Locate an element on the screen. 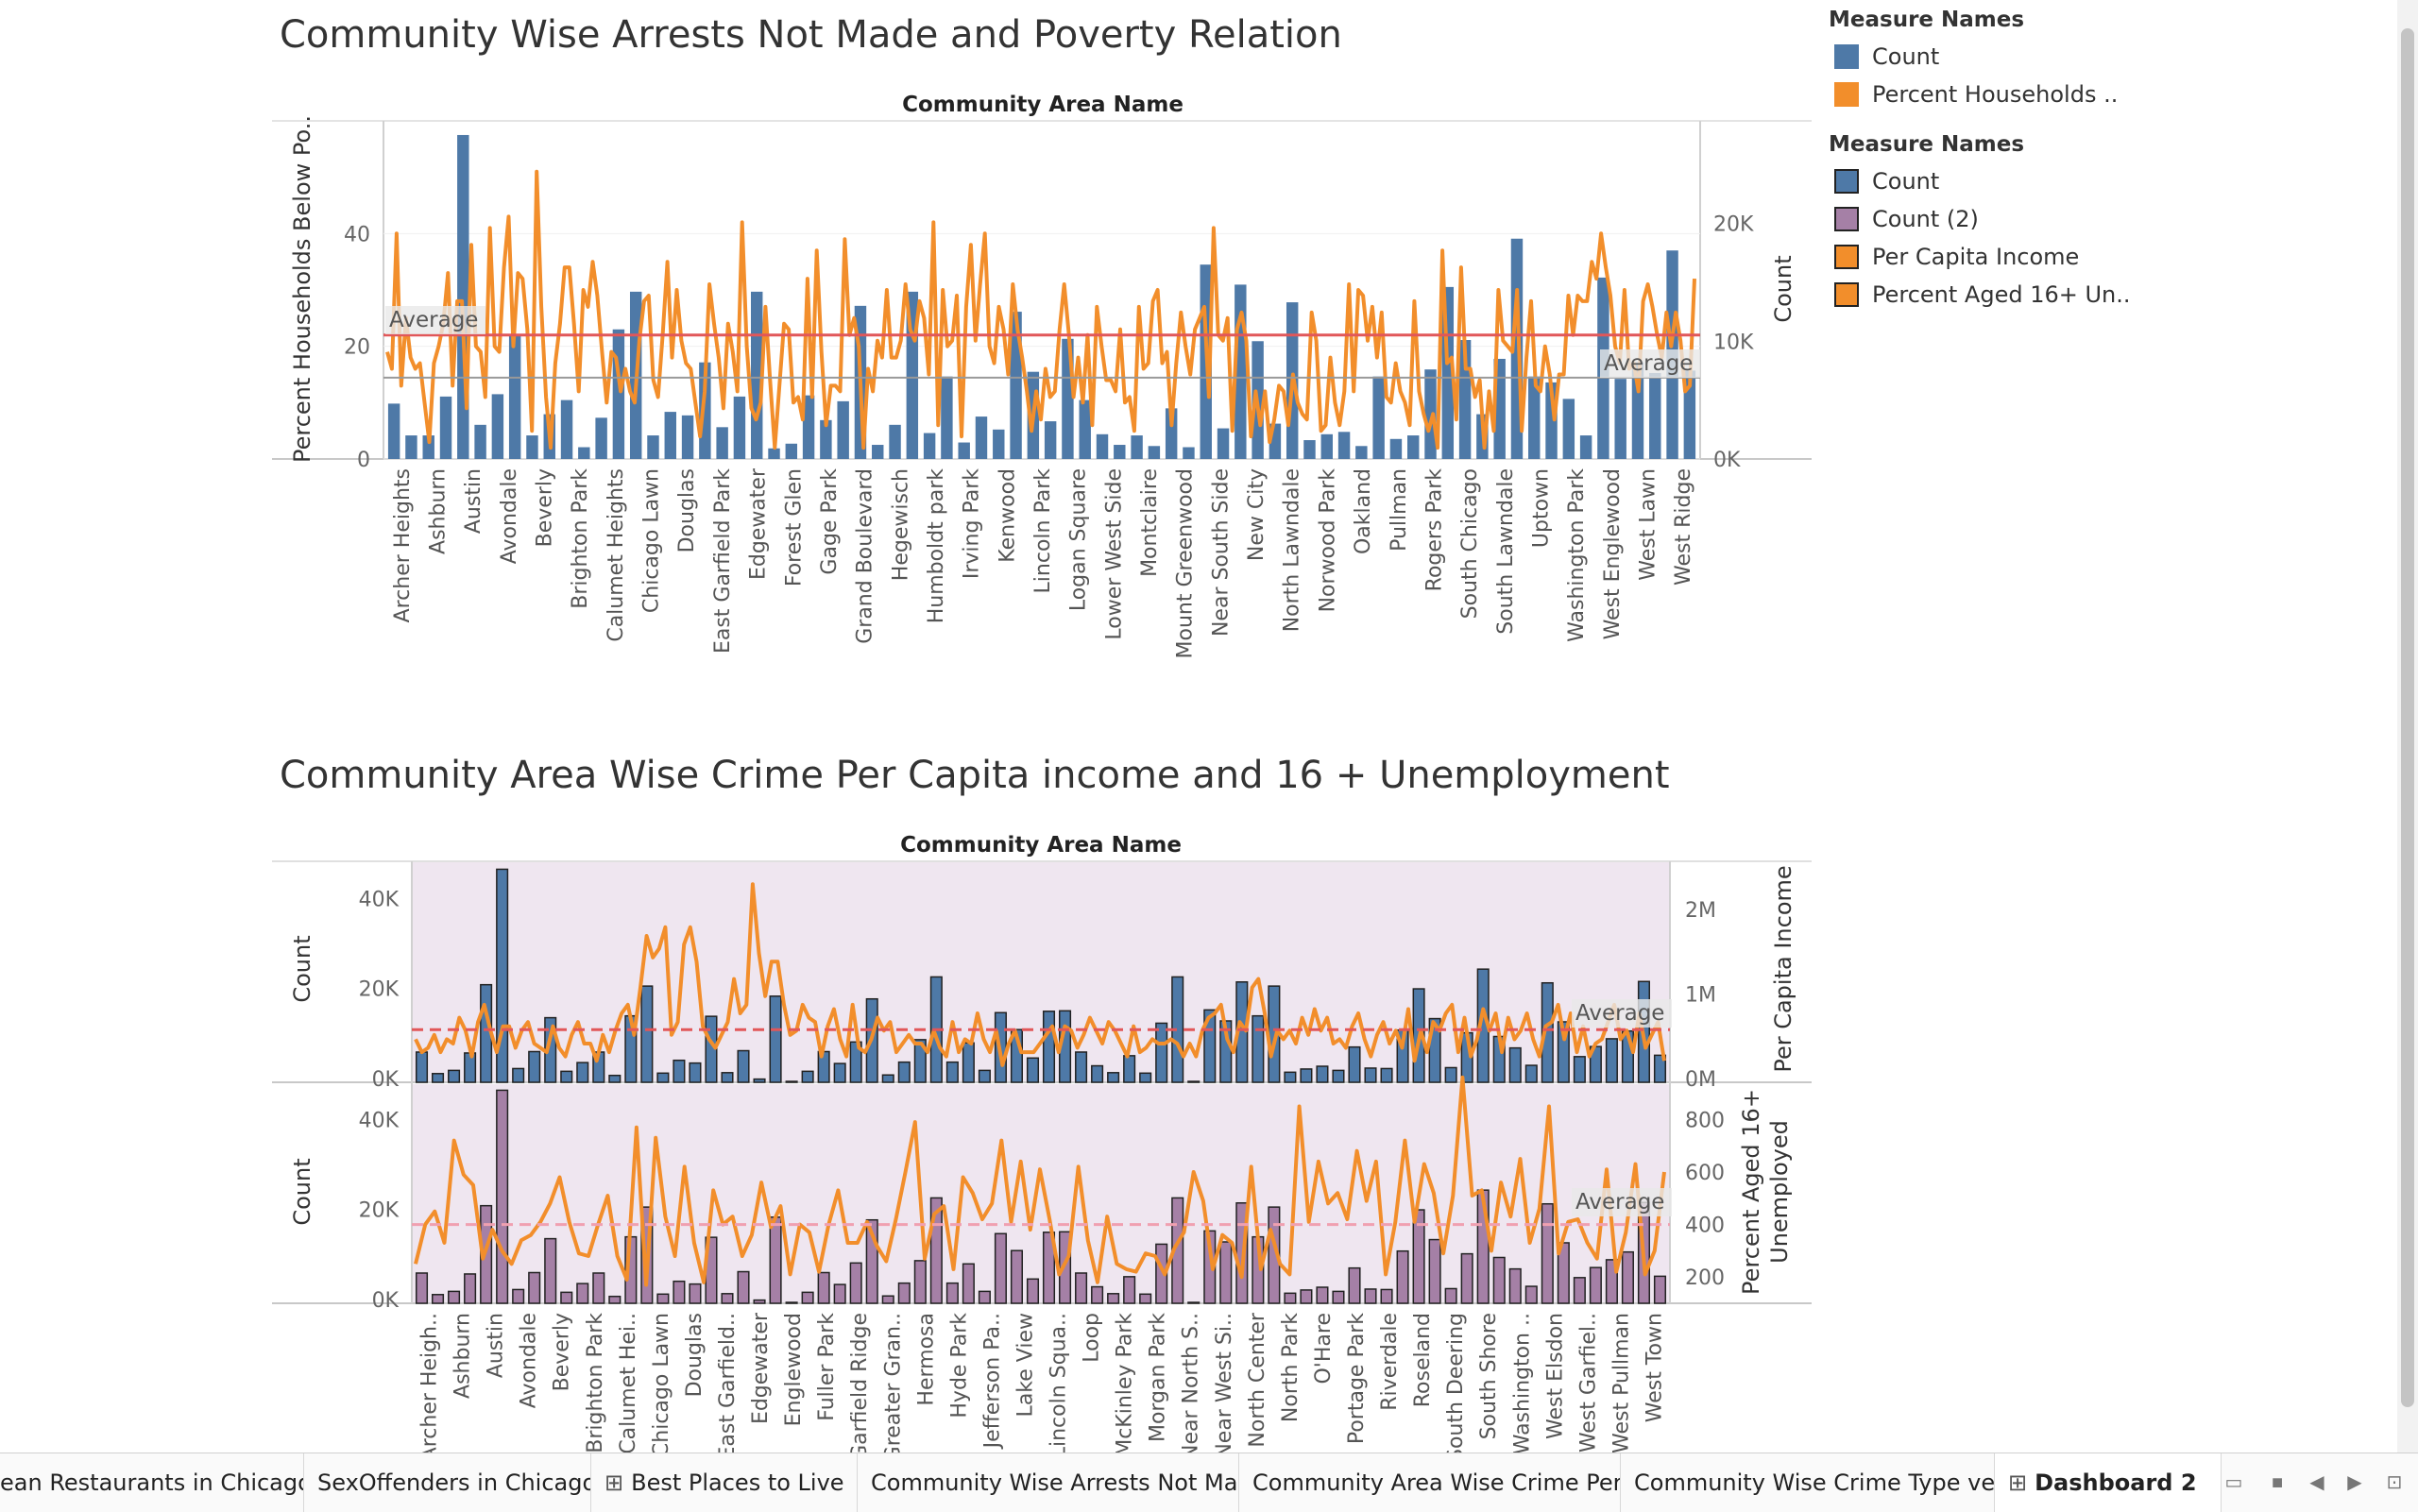 This screenshot has height=1512, width=2418. column-header: Community Area Name is located at coordinates (1042, 105).